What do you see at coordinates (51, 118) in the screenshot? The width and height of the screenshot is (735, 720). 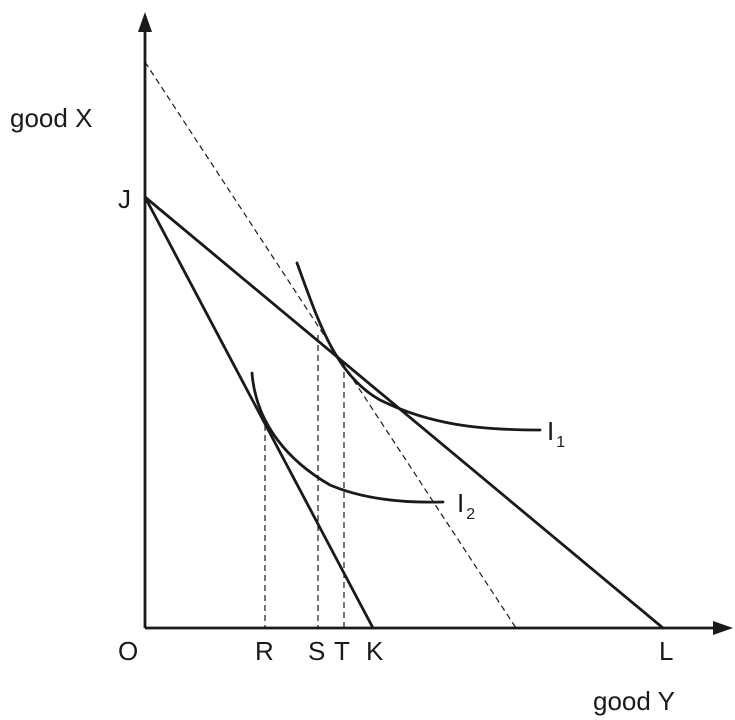 I see `y-axis-label: good X` at bounding box center [51, 118].